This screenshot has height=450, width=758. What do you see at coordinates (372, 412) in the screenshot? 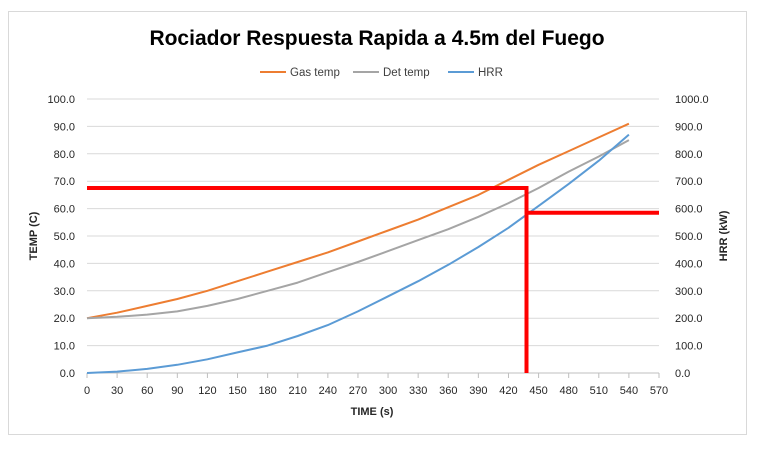
I see `x-axis-title: TIME (s)` at bounding box center [372, 412].